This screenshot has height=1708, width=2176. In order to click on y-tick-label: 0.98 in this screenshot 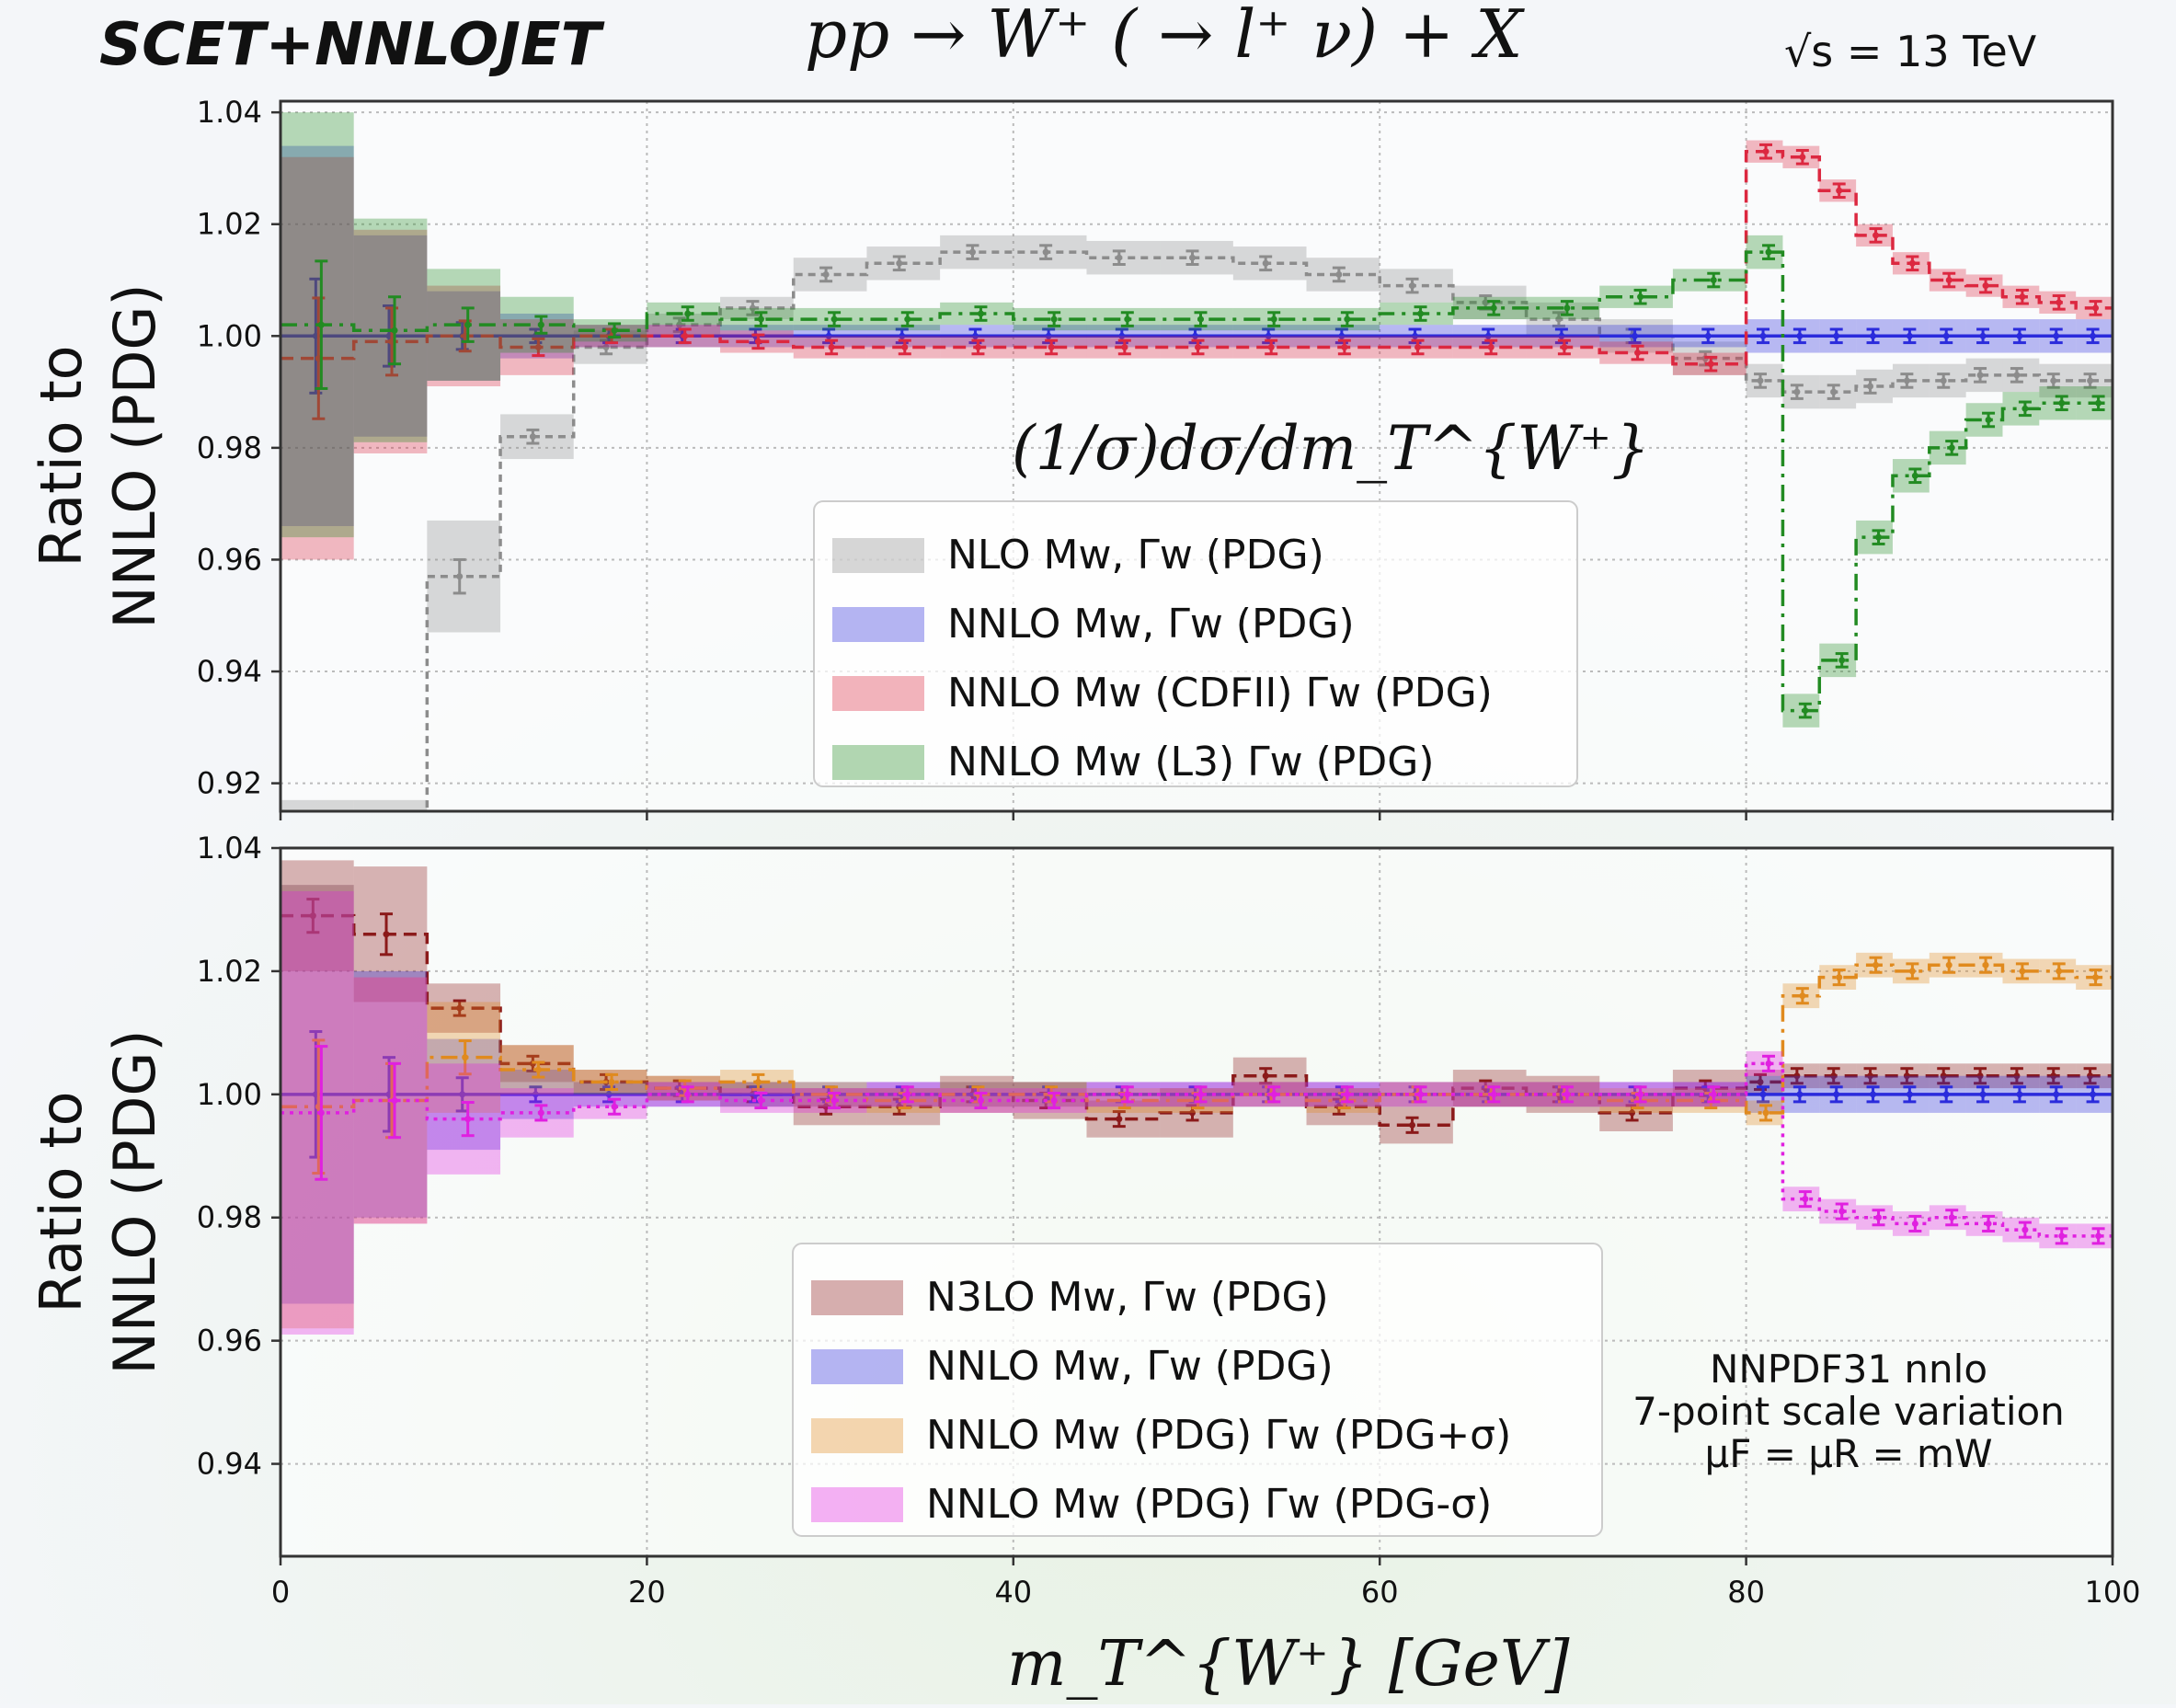, I will do `click(230, 1217)`.